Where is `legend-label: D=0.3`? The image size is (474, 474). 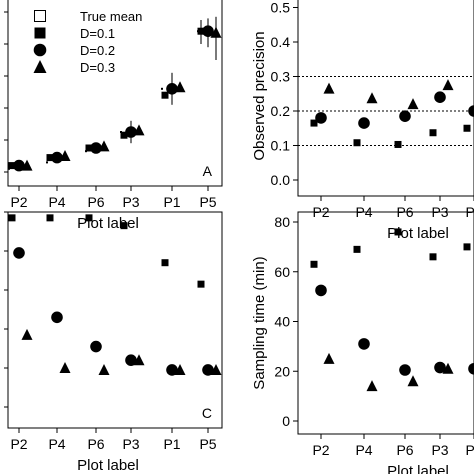 legend-label: D=0.3 is located at coordinates (97, 67).